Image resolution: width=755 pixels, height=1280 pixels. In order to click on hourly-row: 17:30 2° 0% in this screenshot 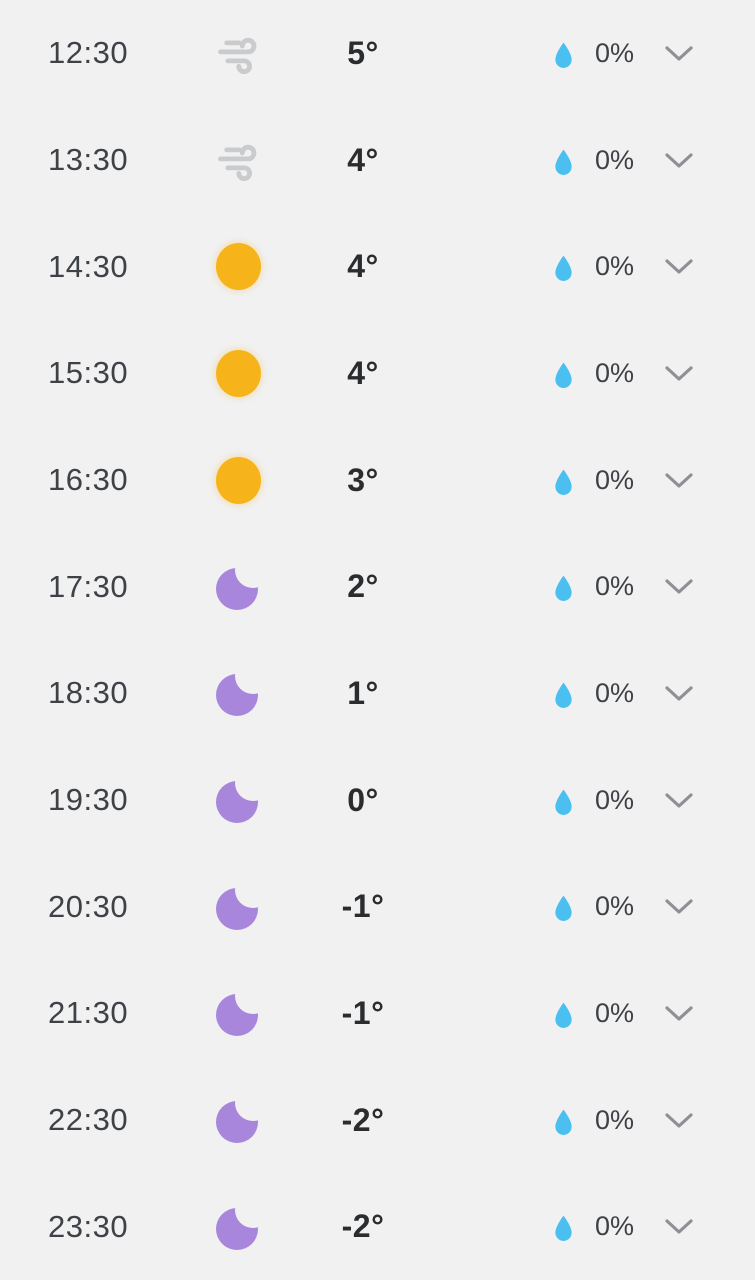, I will do `click(377, 586)`.